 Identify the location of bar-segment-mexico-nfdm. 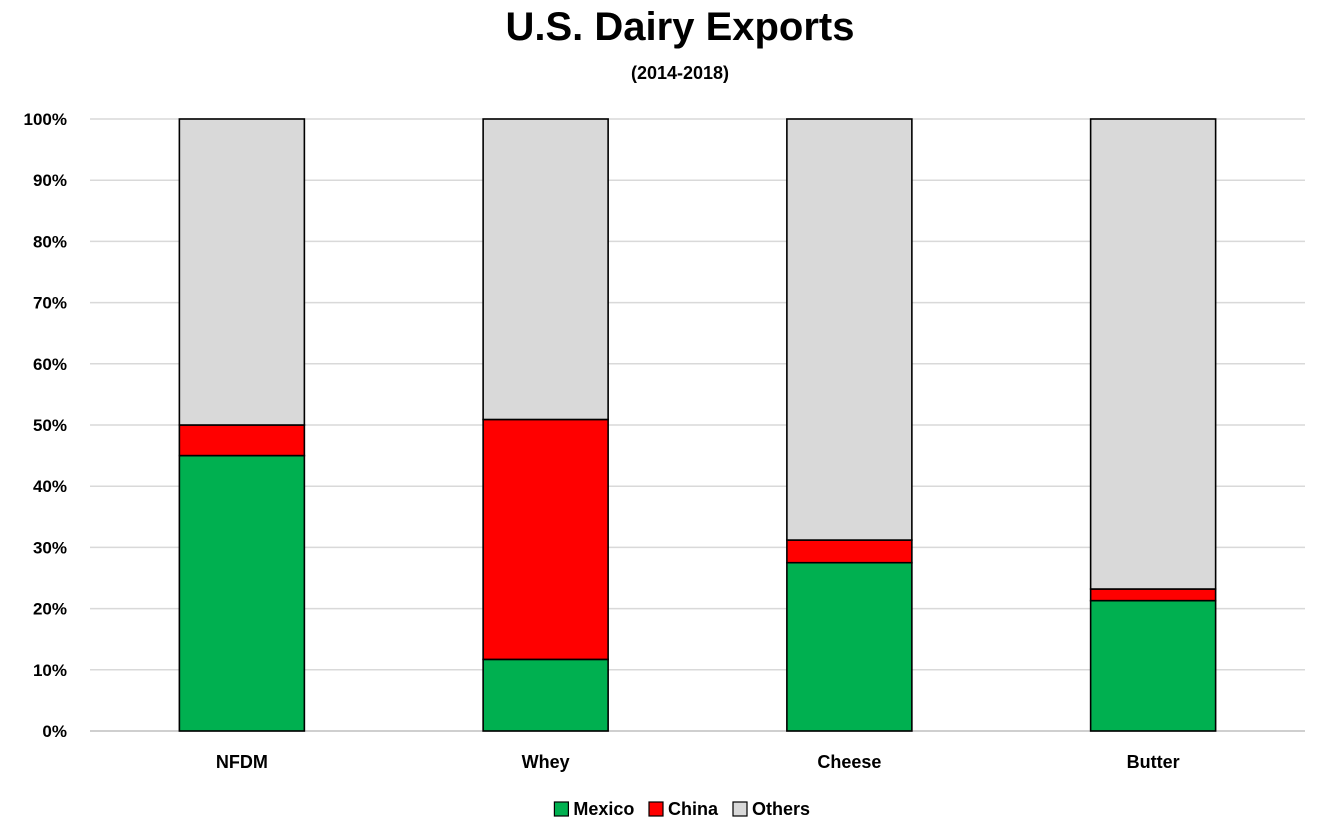
(242, 593).